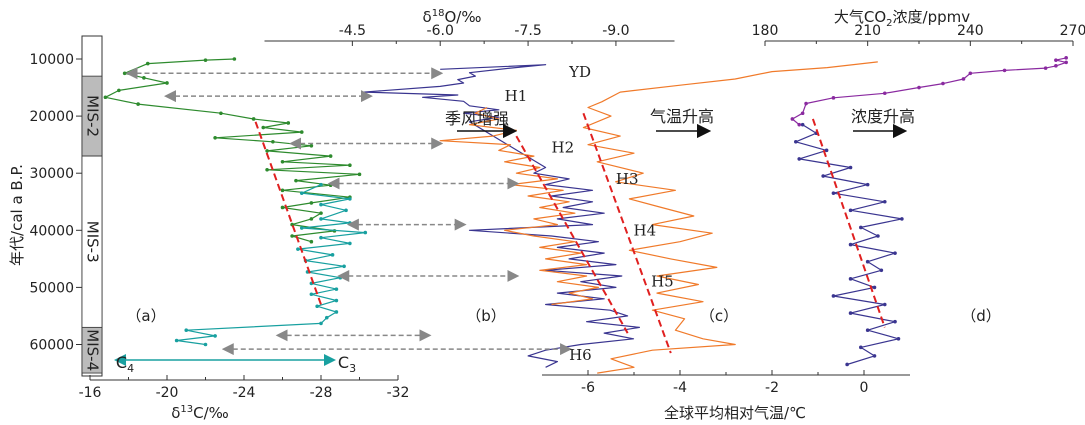 This screenshot has width=1085, height=425. What do you see at coordinates (735, 413) in the screenshot?
I see `x-axis-title-c: 全球平均相对气温/℃` at bounding box center [735, 413].